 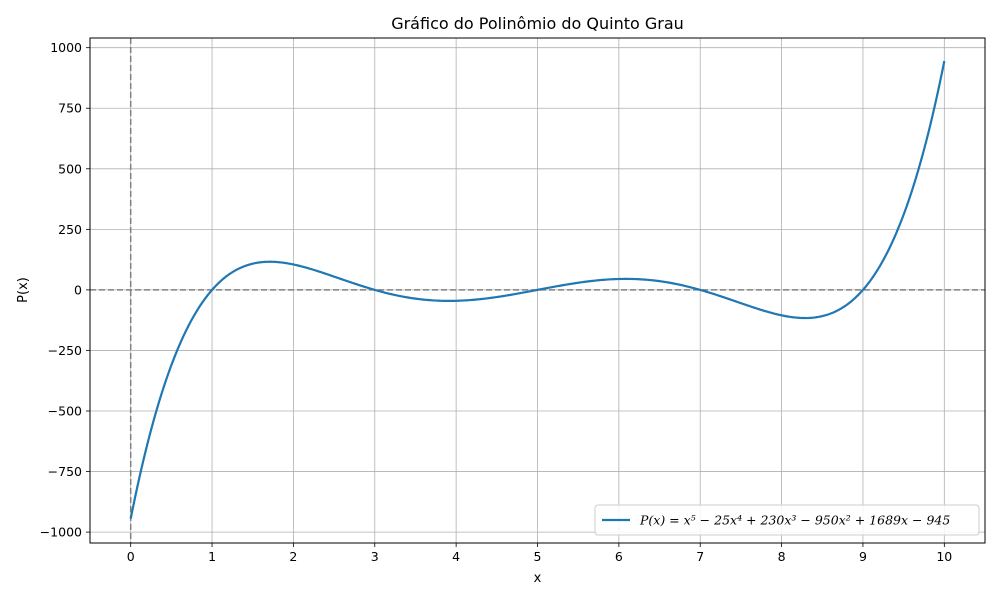 What do you see at coordinates (782, 556) in the screenshot?
I see `x-tick-label: 8` at bounding box center [782, 556].